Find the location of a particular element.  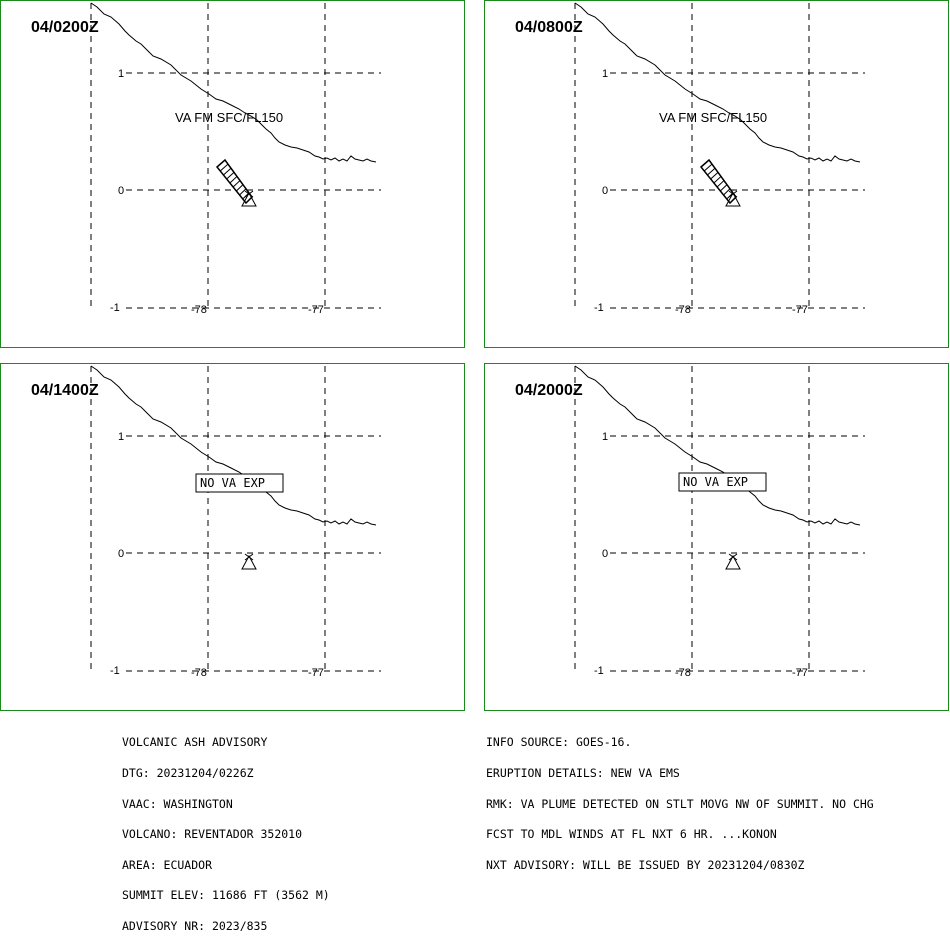

valid-time: 04/1400Z is located at coordinates (65, 390).